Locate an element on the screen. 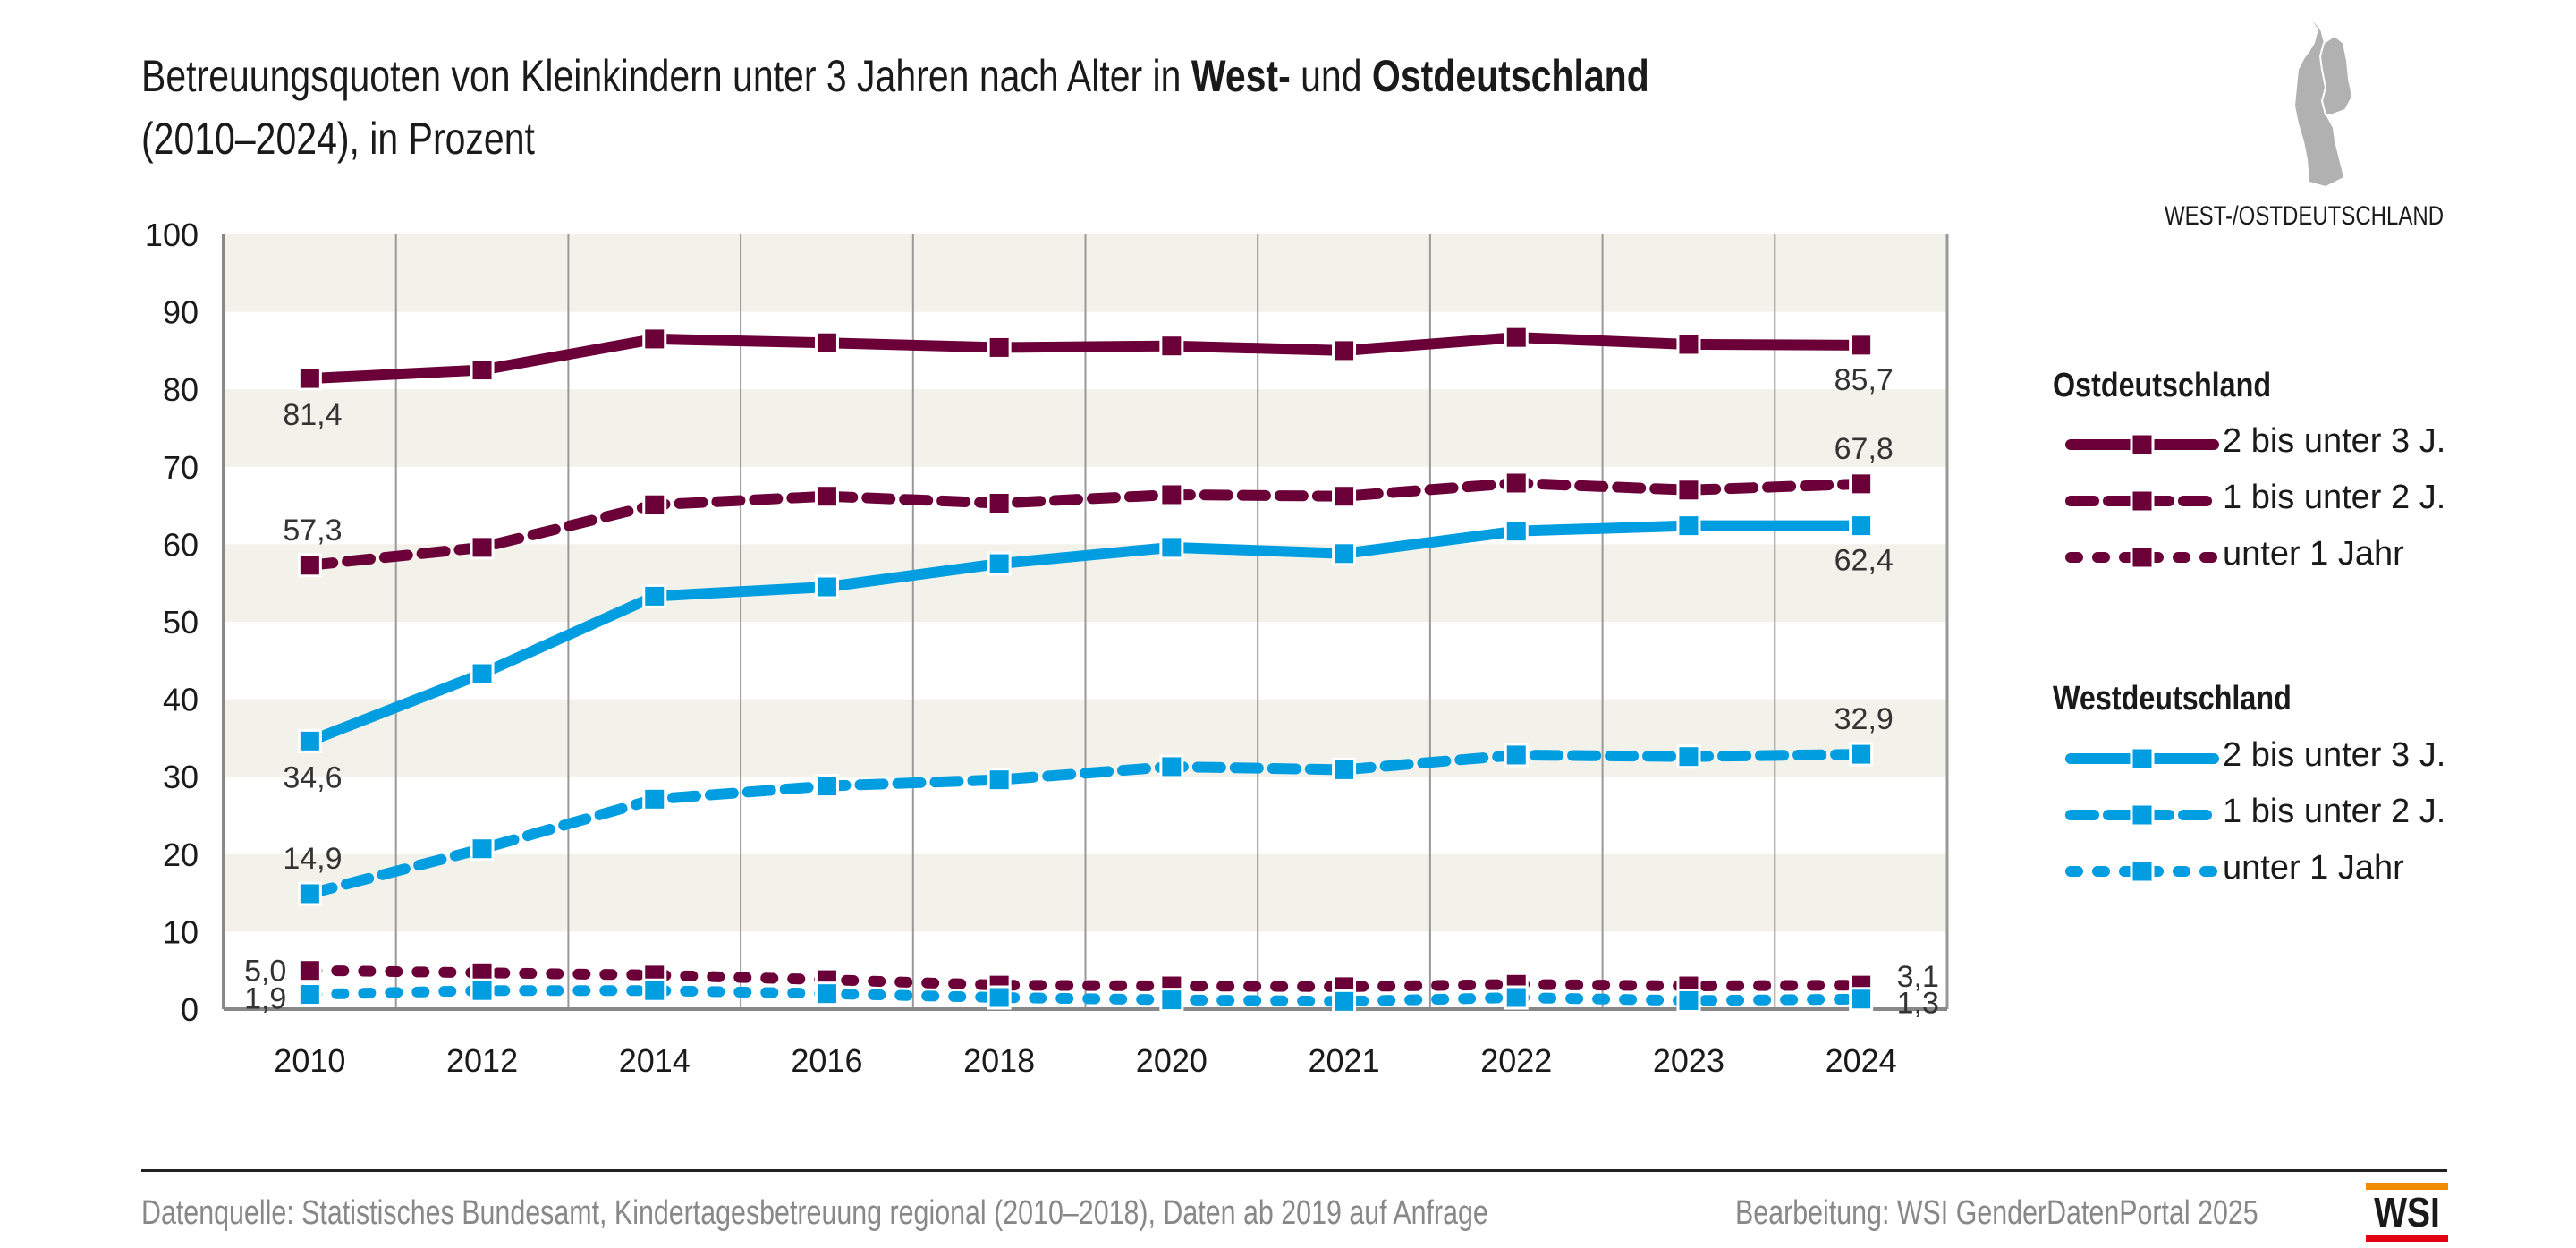 The image size is (2576, 1248). data-label: 62,4 is located at coordinates (1864, 561).